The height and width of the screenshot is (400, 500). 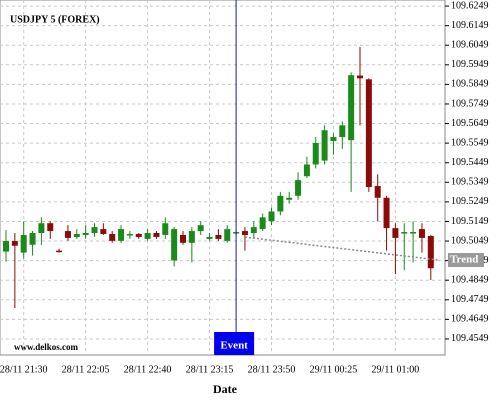 What do you see at coordinates (470, 64) in the screenshot?
I see `y-tick-label: 109.5949` at bounding box center [470, 64].